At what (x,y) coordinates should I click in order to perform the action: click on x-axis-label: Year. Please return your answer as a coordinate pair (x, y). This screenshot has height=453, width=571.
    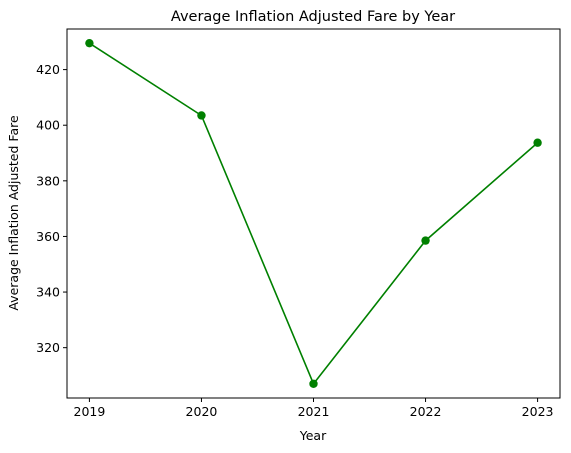
    Looking at the image, I should click on (313, 435).